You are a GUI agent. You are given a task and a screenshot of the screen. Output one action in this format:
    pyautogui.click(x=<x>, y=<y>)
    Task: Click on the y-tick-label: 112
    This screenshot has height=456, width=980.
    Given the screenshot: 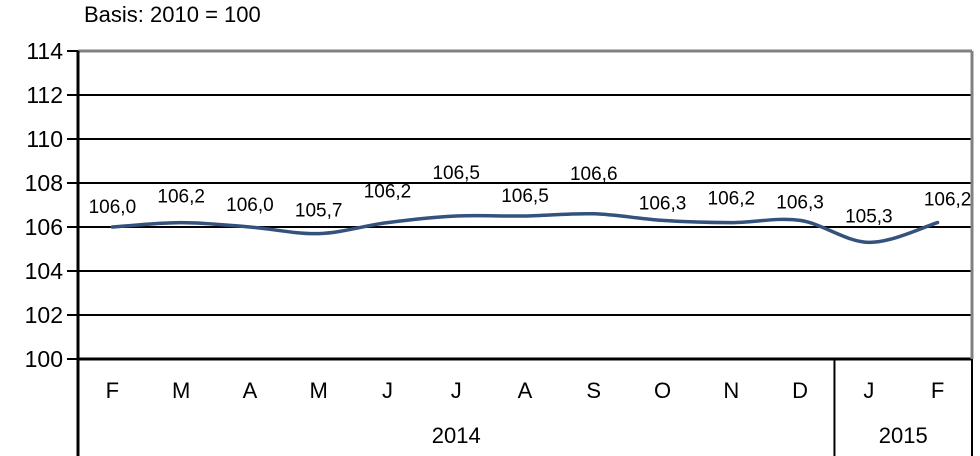 What is the action you would take?
    pyautogui.click(x=44, y=95)
    